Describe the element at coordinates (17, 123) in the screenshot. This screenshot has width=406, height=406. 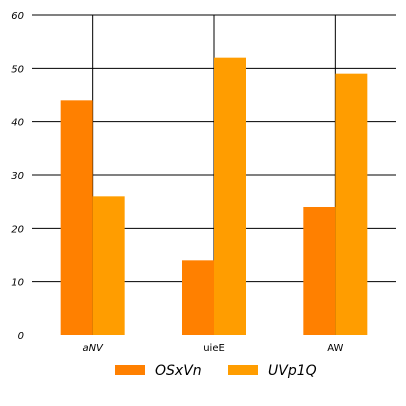
I see `y-tick-label: 40` at that location.